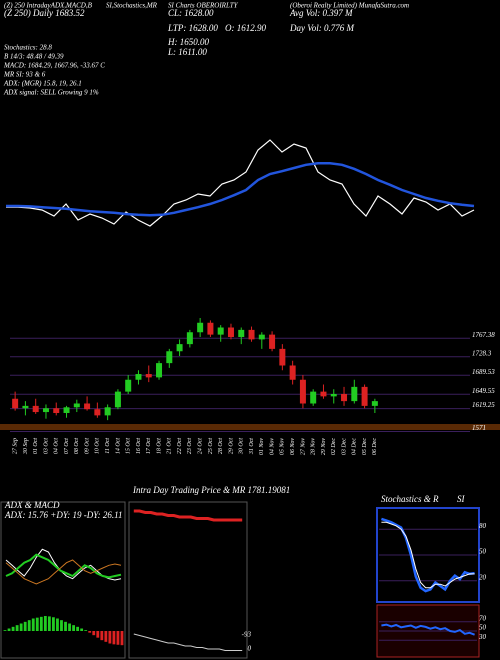 The image size is (500, 660). Describe the element at coordinates (250, 427) in the screenshot. I see `band` at that location.